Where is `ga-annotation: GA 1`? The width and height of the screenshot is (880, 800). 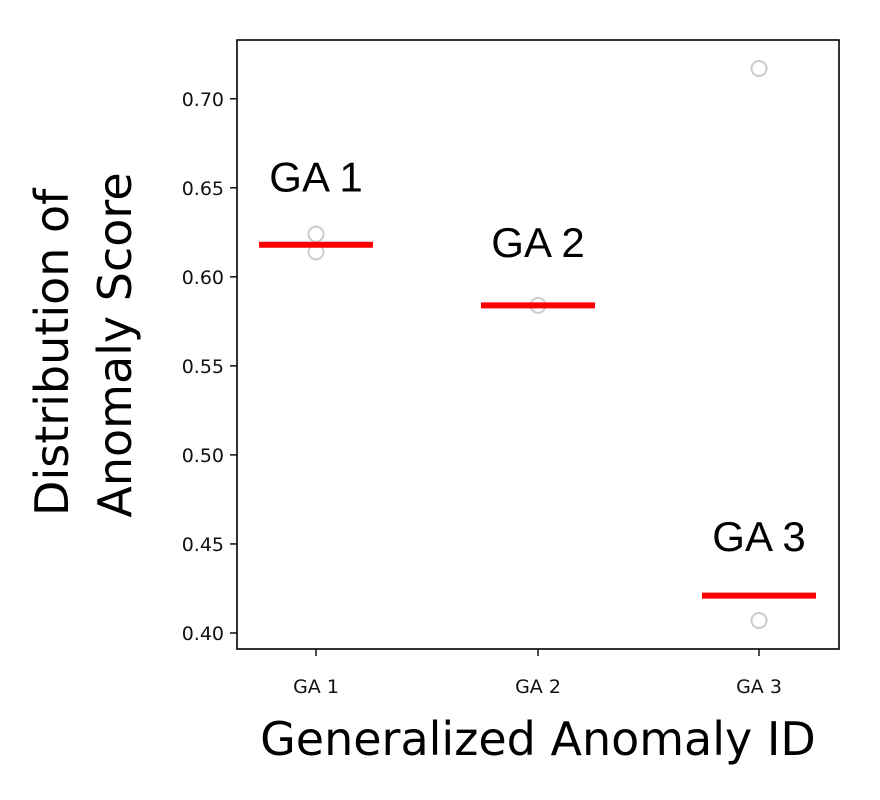
ga-annotation: GA 1 is located at coordinates (315, 176).